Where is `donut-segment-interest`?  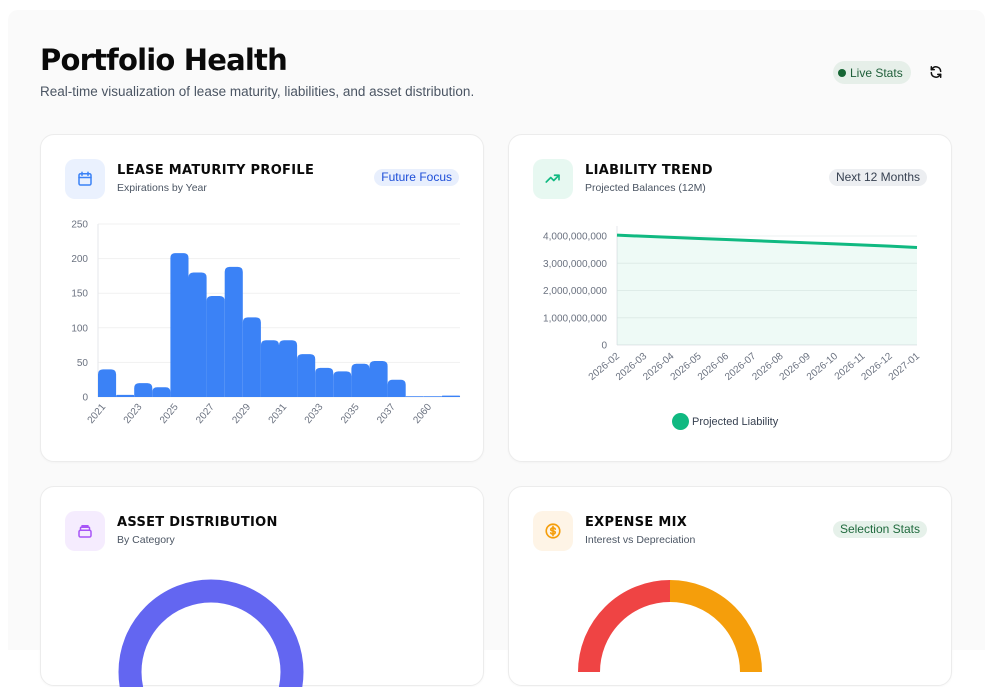
donut-segment-interest is located at coordinates (624, 626).